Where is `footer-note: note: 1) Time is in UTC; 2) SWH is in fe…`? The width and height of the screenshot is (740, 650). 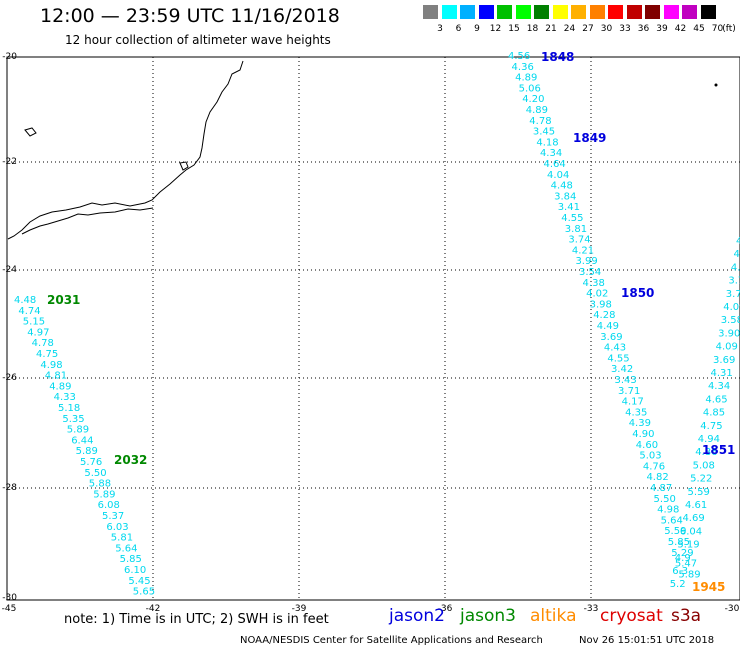 footer-note: note: 1) Time is in UTC; 2) SWH is in fe… is located at coordinates (196, 619).